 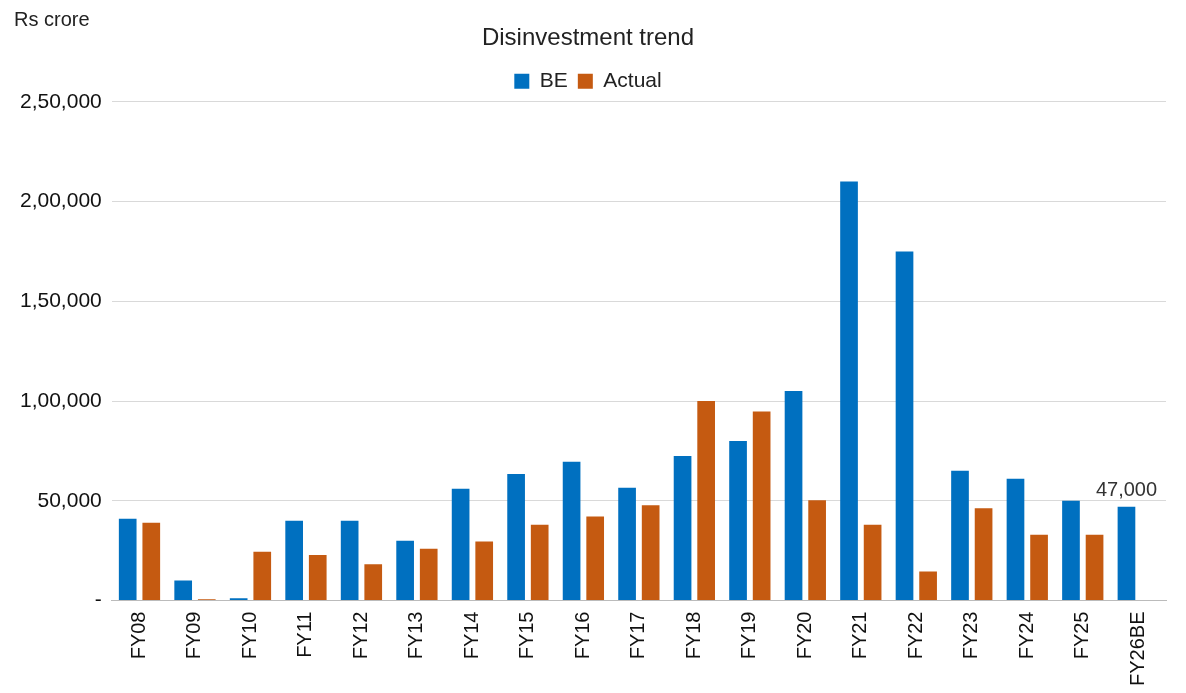 I want to click on legend-label: BE, so click(x=553, y=80).